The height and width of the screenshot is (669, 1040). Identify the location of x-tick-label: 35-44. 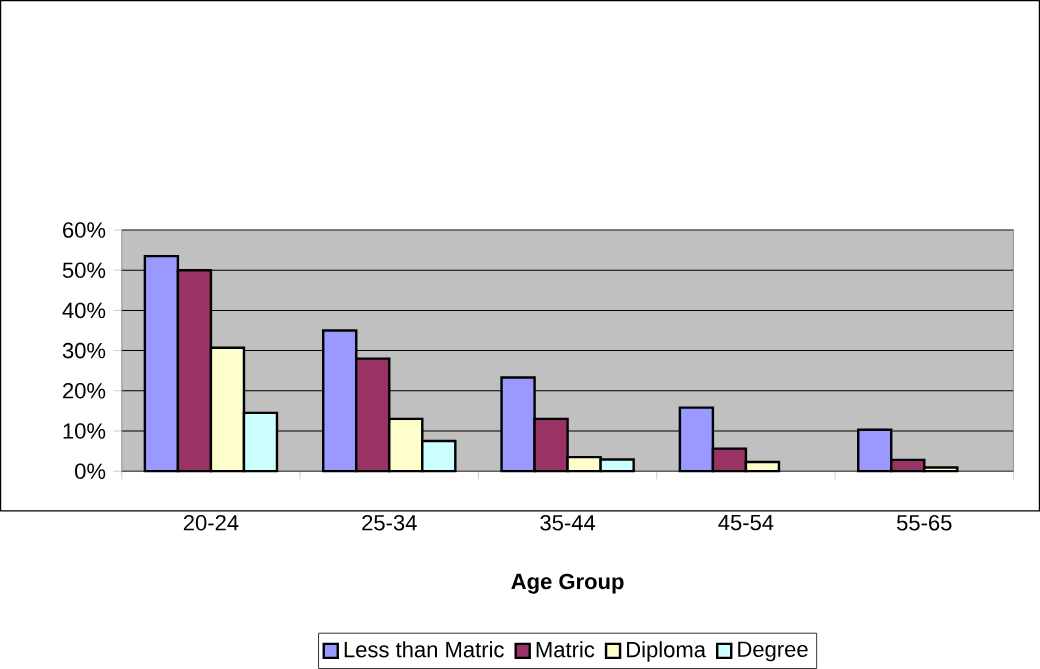
(568, 523).